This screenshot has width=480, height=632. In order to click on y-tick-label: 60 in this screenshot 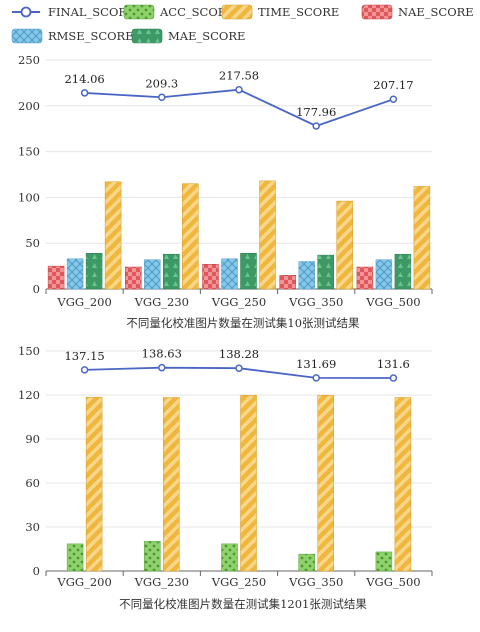, I will do `click(32, 483)`.